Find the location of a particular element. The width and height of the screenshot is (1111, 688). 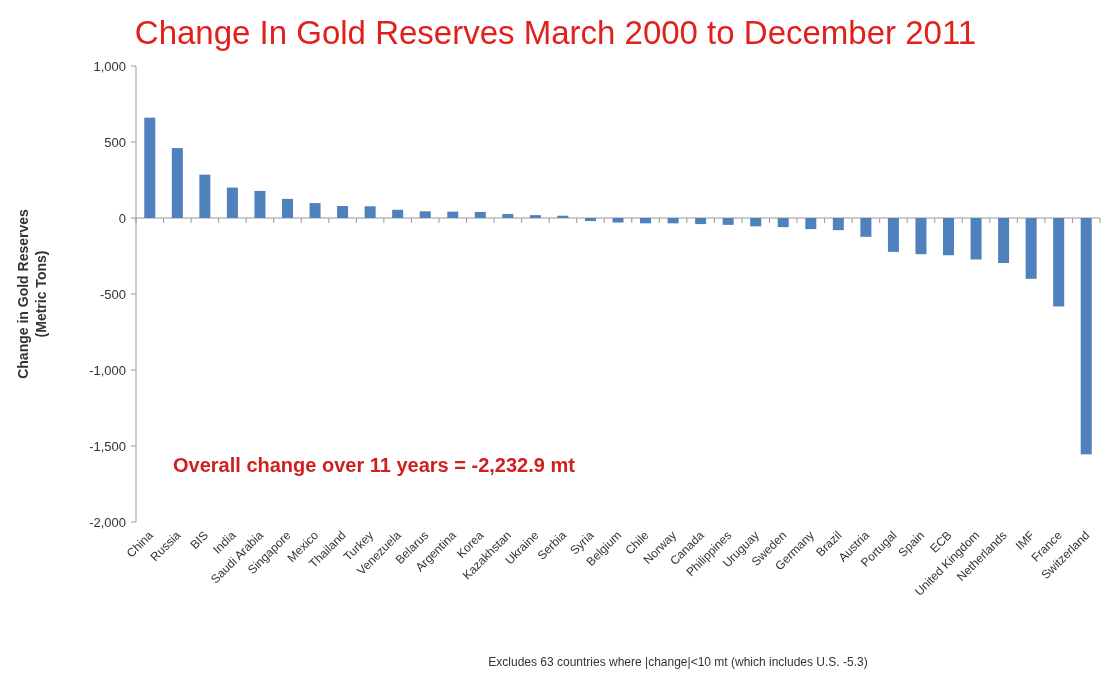

y-tick-label: 1,000 is located at coordinates (109, 66).